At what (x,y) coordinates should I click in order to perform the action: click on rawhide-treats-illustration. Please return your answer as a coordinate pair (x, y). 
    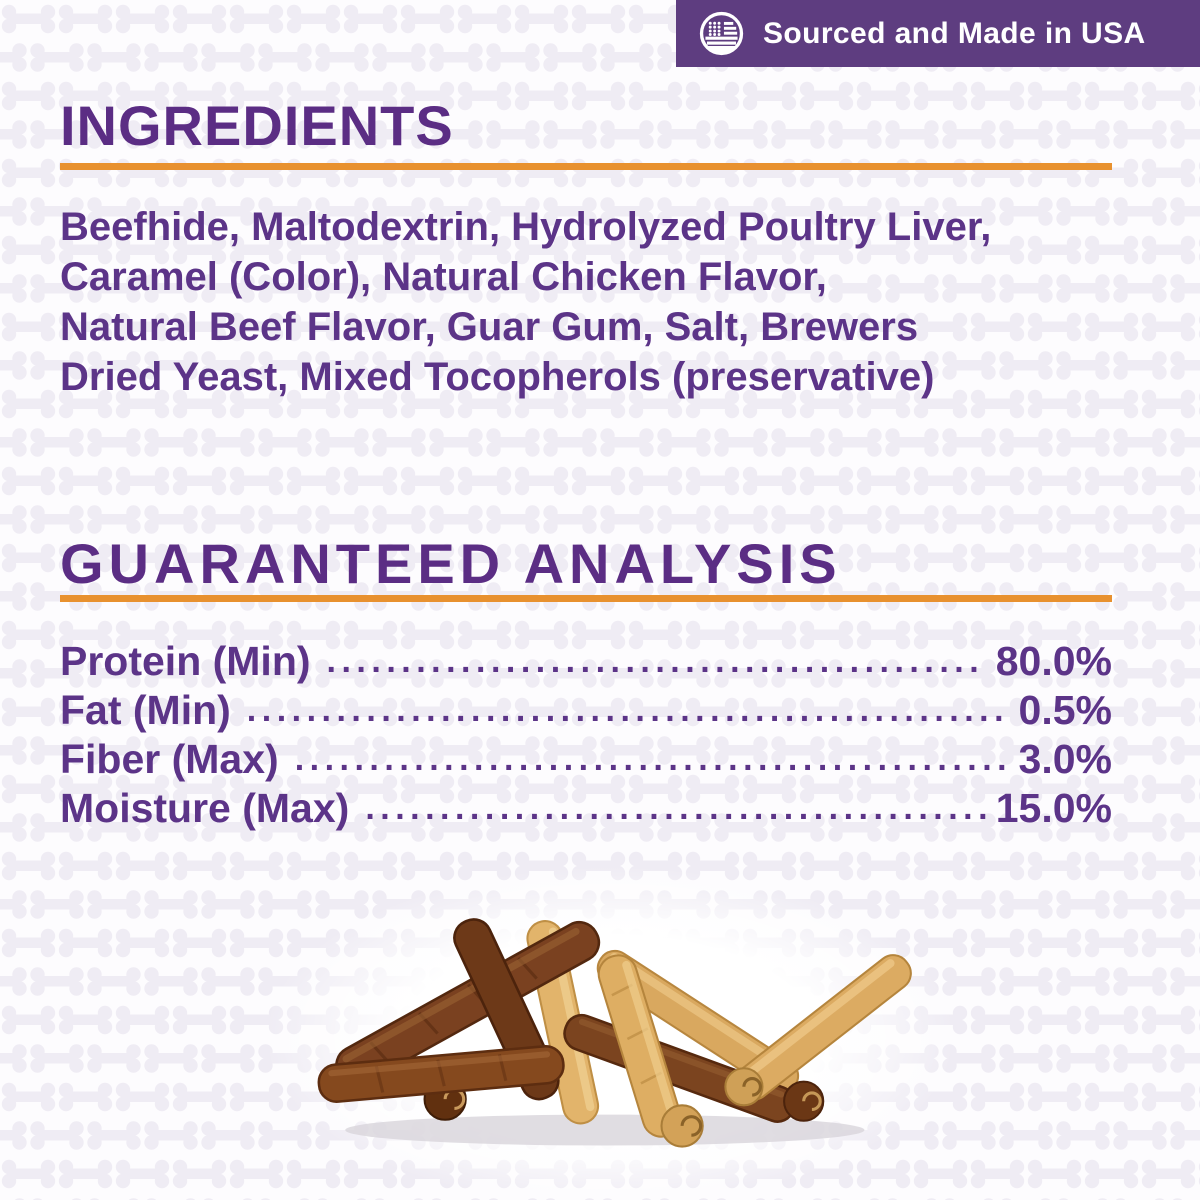
    Looking at the image, I should click on (614, 1033).